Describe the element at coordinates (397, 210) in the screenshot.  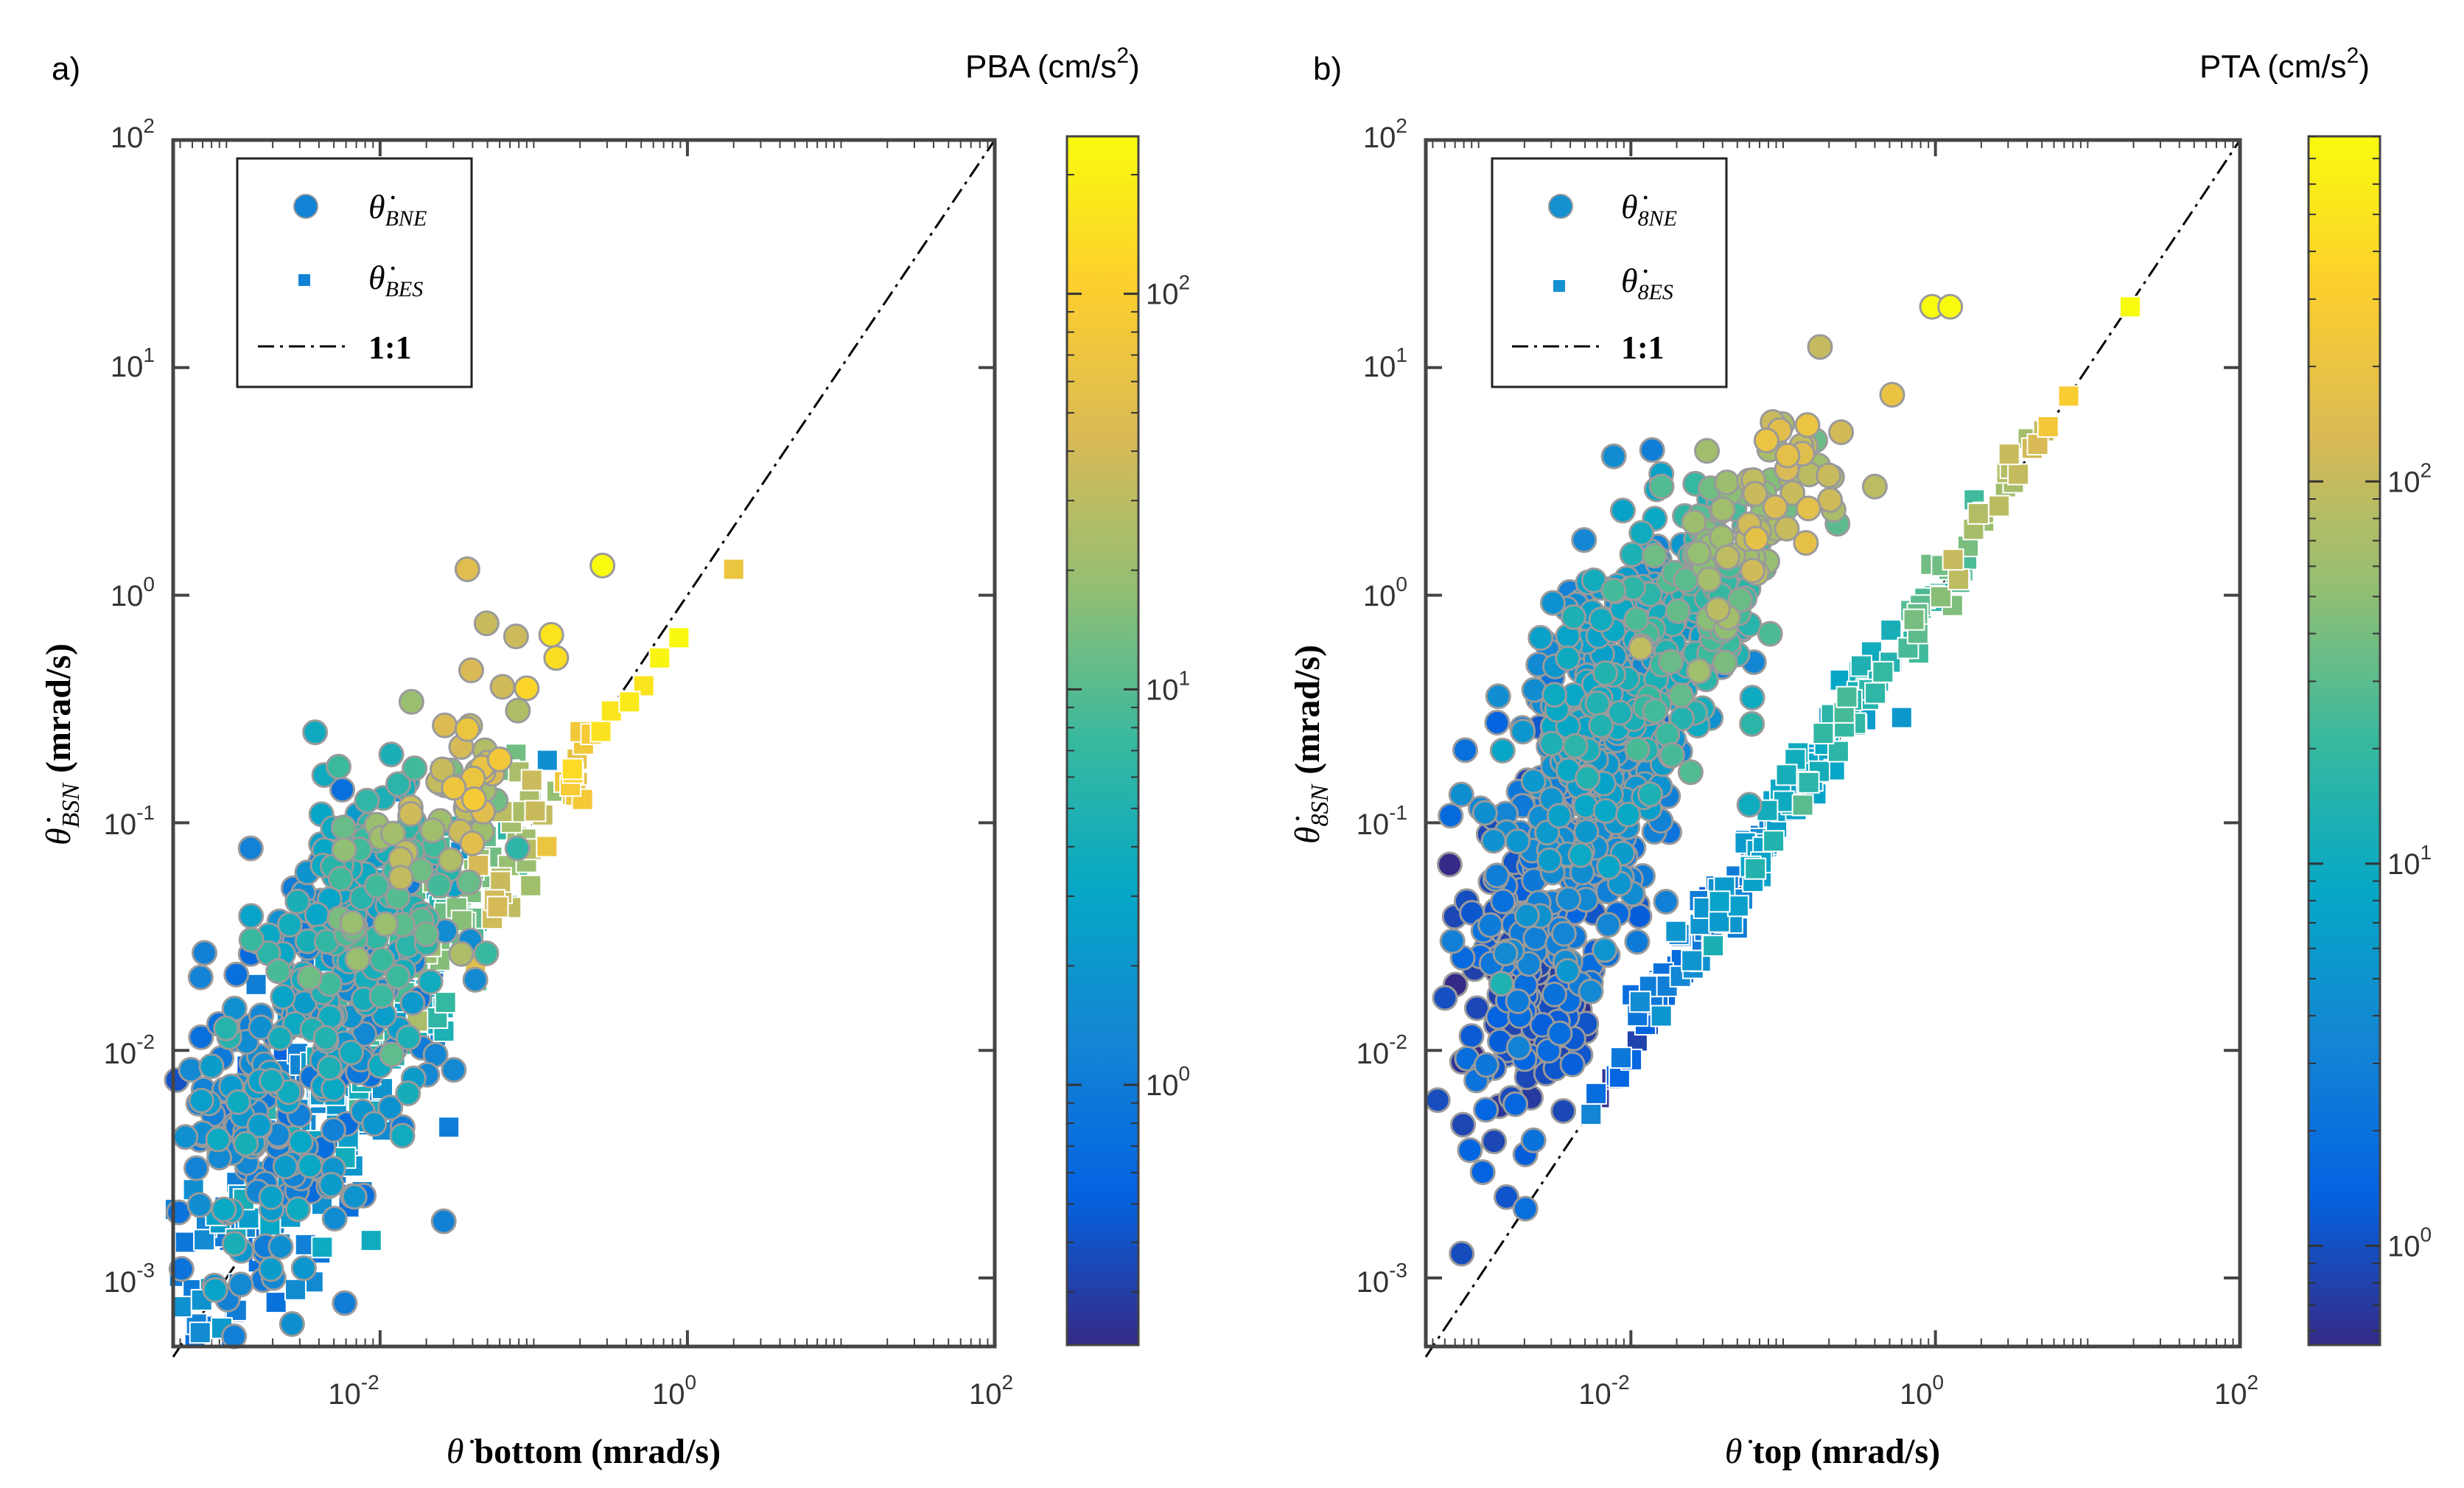
I see `panel-a-legend-label: θ̇BNE` at that location.